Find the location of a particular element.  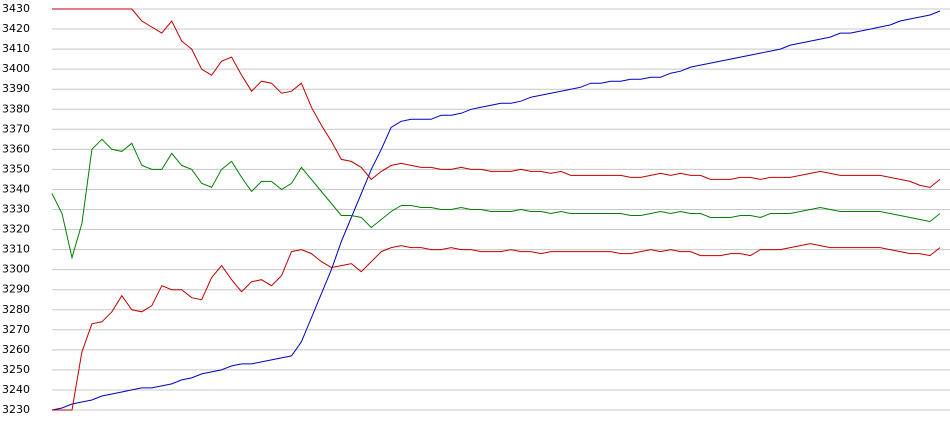

y-tick-label: 3370 is located at coordinates (16, 128).